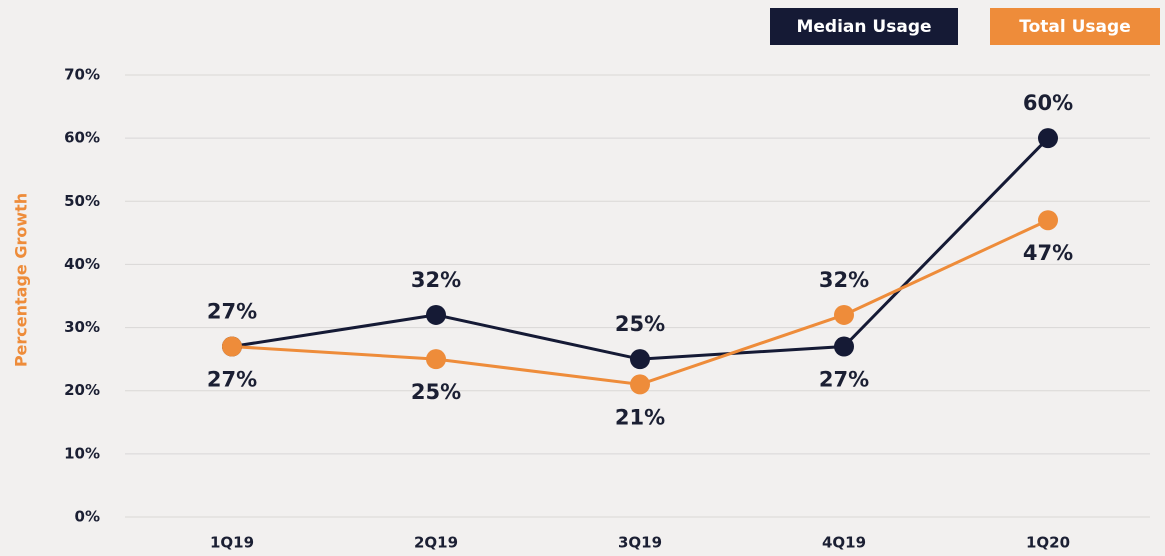 Image resolution: width=1165 pixels, height=556 pixels. What do you see at coordinates (640, 417) in the screenshot?
I see `data-label: 21%` at bounding box center [640, 417].